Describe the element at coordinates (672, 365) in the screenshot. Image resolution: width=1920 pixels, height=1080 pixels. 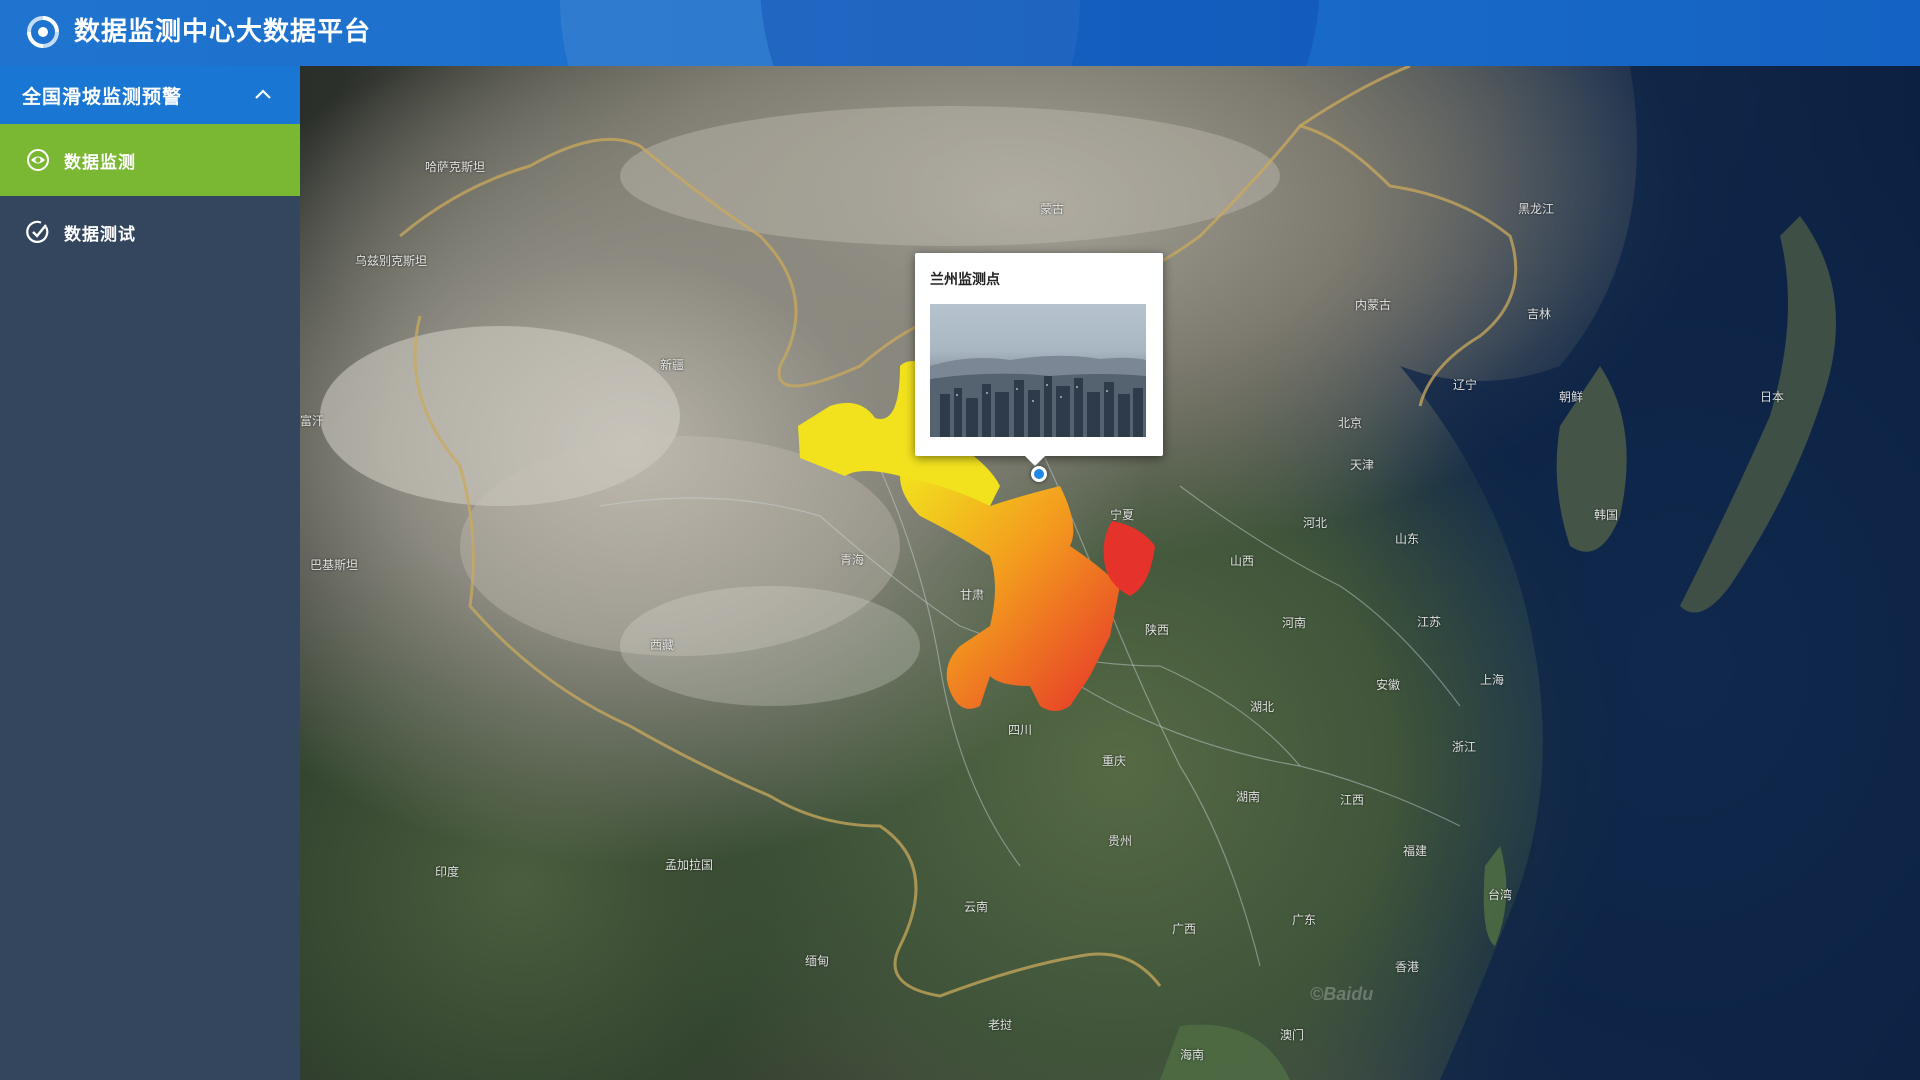
I see `map-label: 新疆` at that location.